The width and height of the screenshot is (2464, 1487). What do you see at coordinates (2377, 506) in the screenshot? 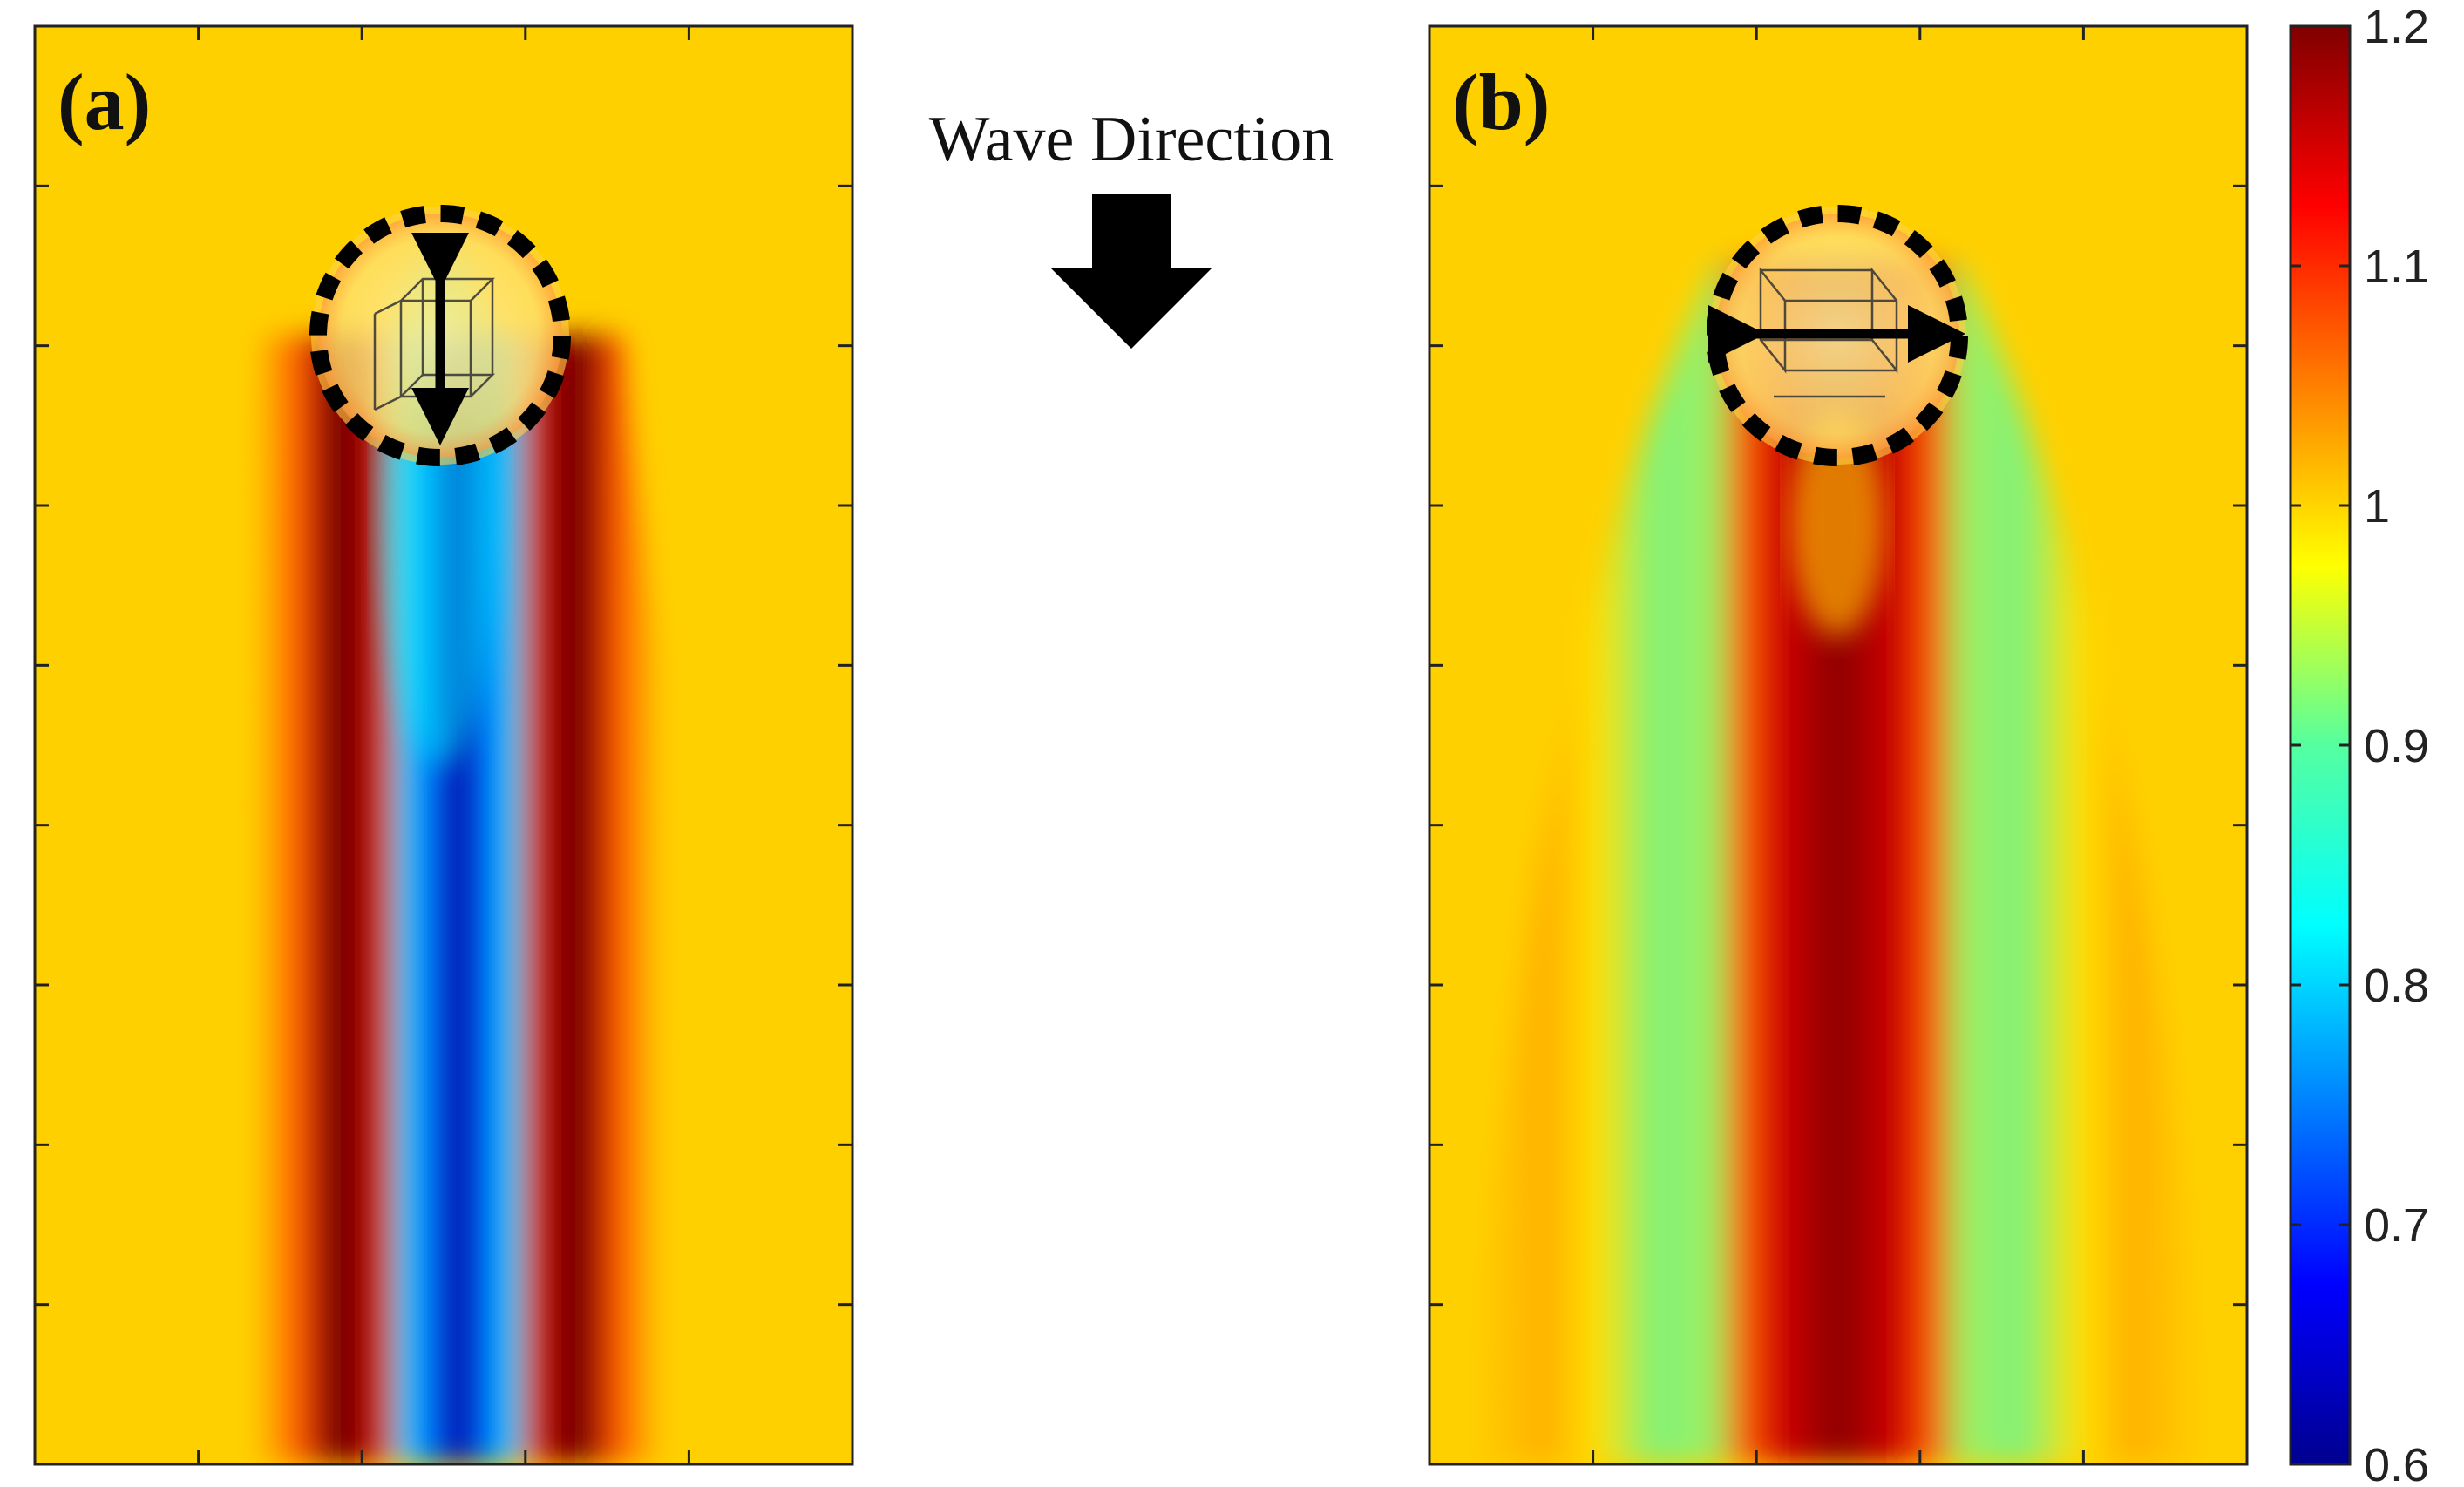
I see `colorbar-tick-label: 1` at bounding box center [2377, 506].